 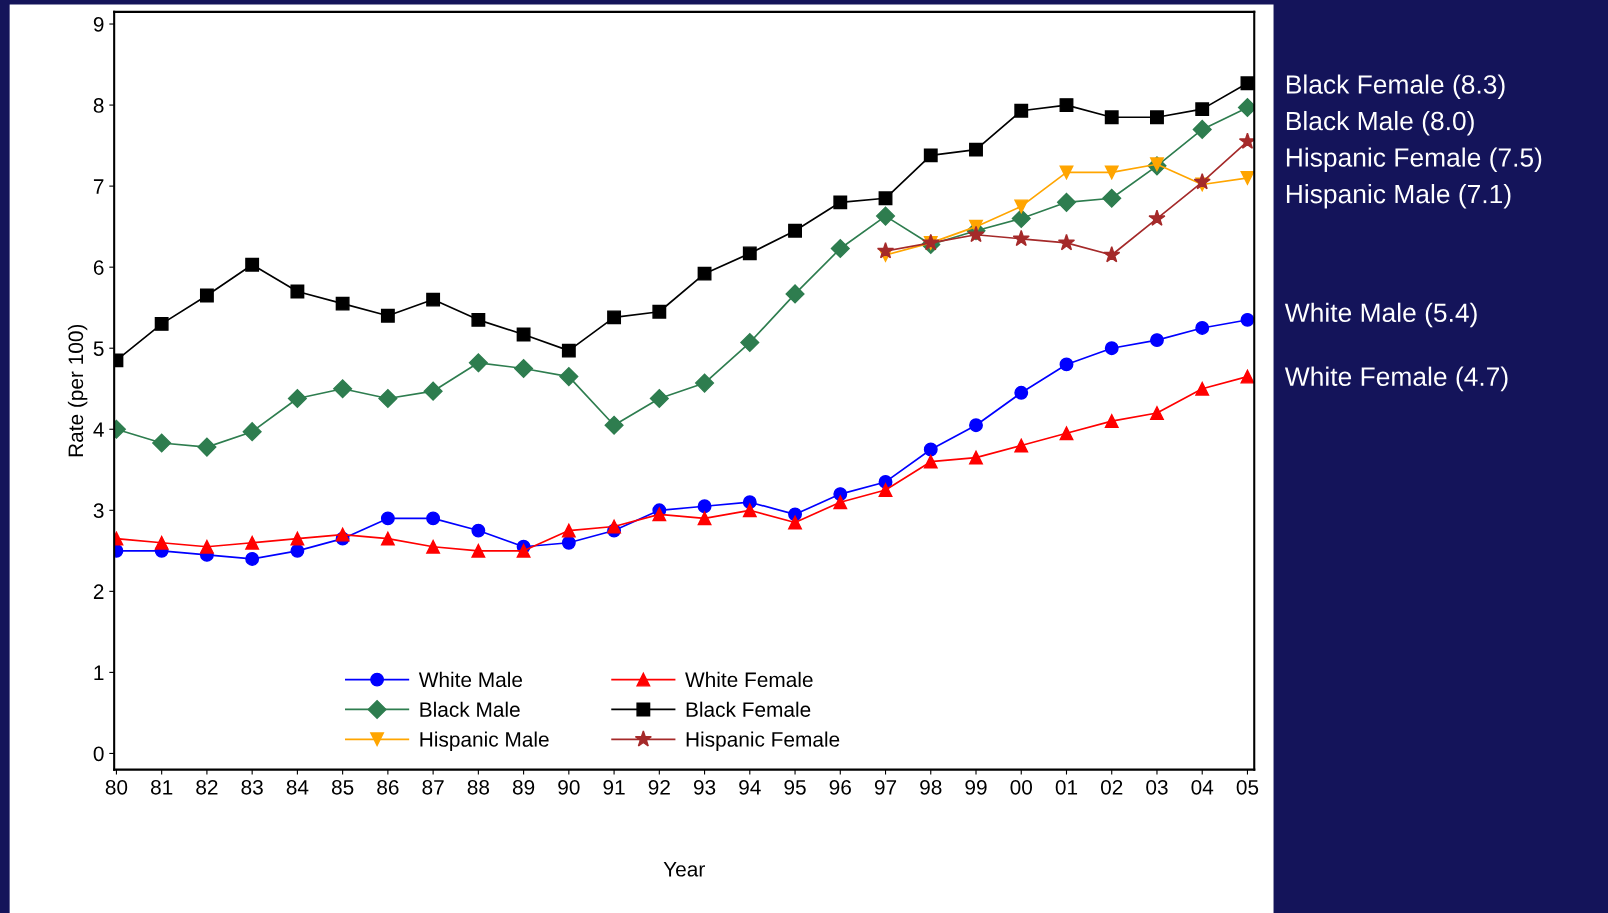 I want to click on y-tick-label: 4, so click(x=98, y=429).